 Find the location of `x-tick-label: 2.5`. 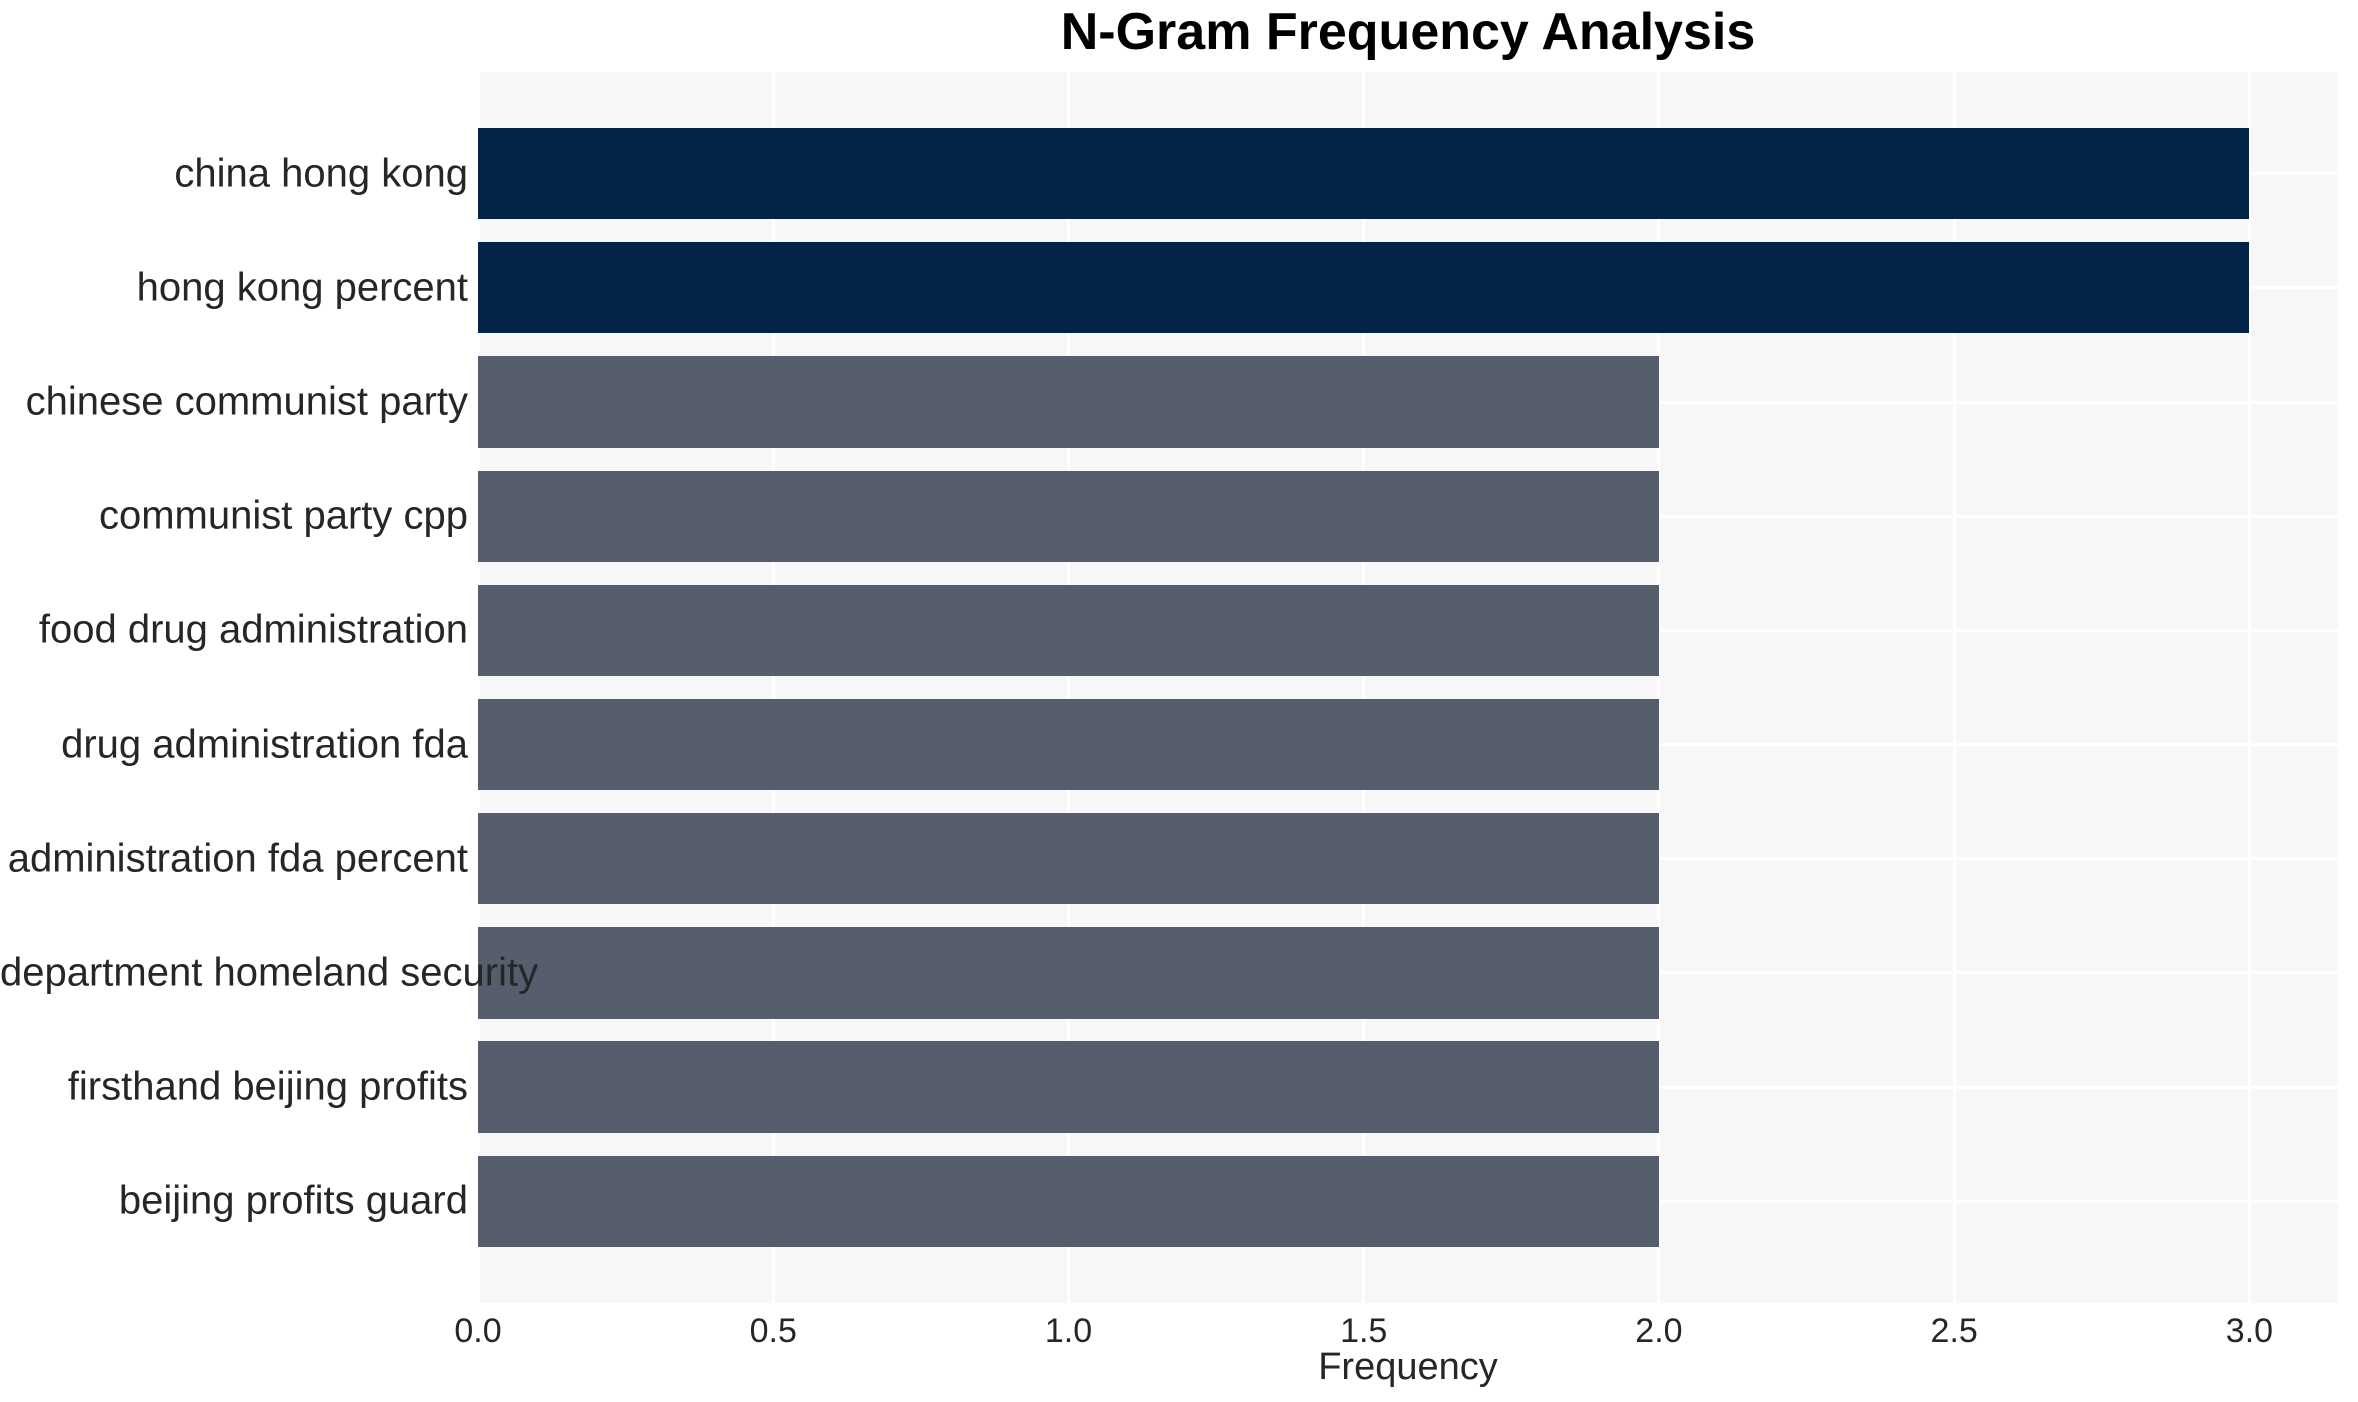

x-tick-label: 2.5 is located at coordinates (1954, 1331).